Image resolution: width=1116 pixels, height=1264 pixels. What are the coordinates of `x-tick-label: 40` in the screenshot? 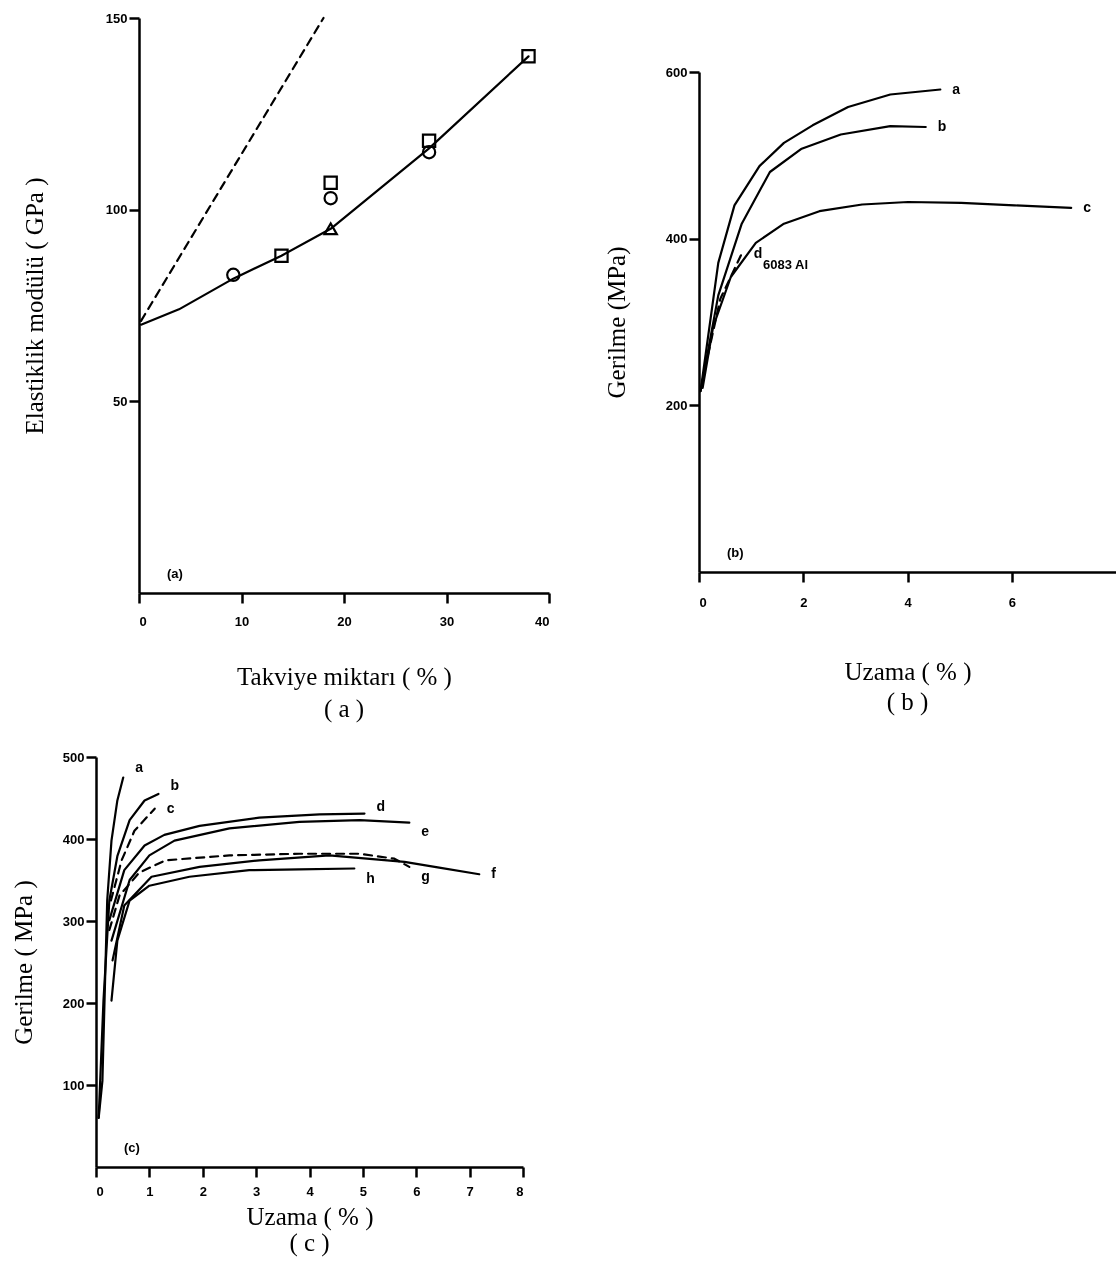 It's located at (542, 621).